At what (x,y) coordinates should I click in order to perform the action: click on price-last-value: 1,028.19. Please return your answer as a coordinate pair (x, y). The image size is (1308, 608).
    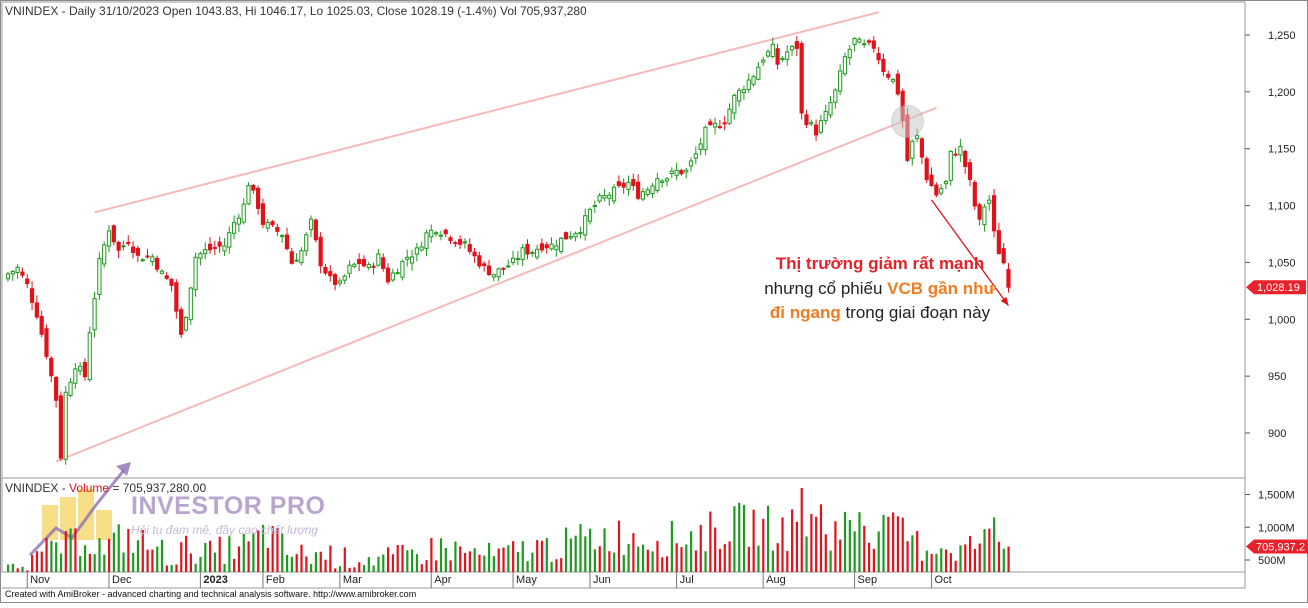
    Looking at the image, I should click on (1278, 288).